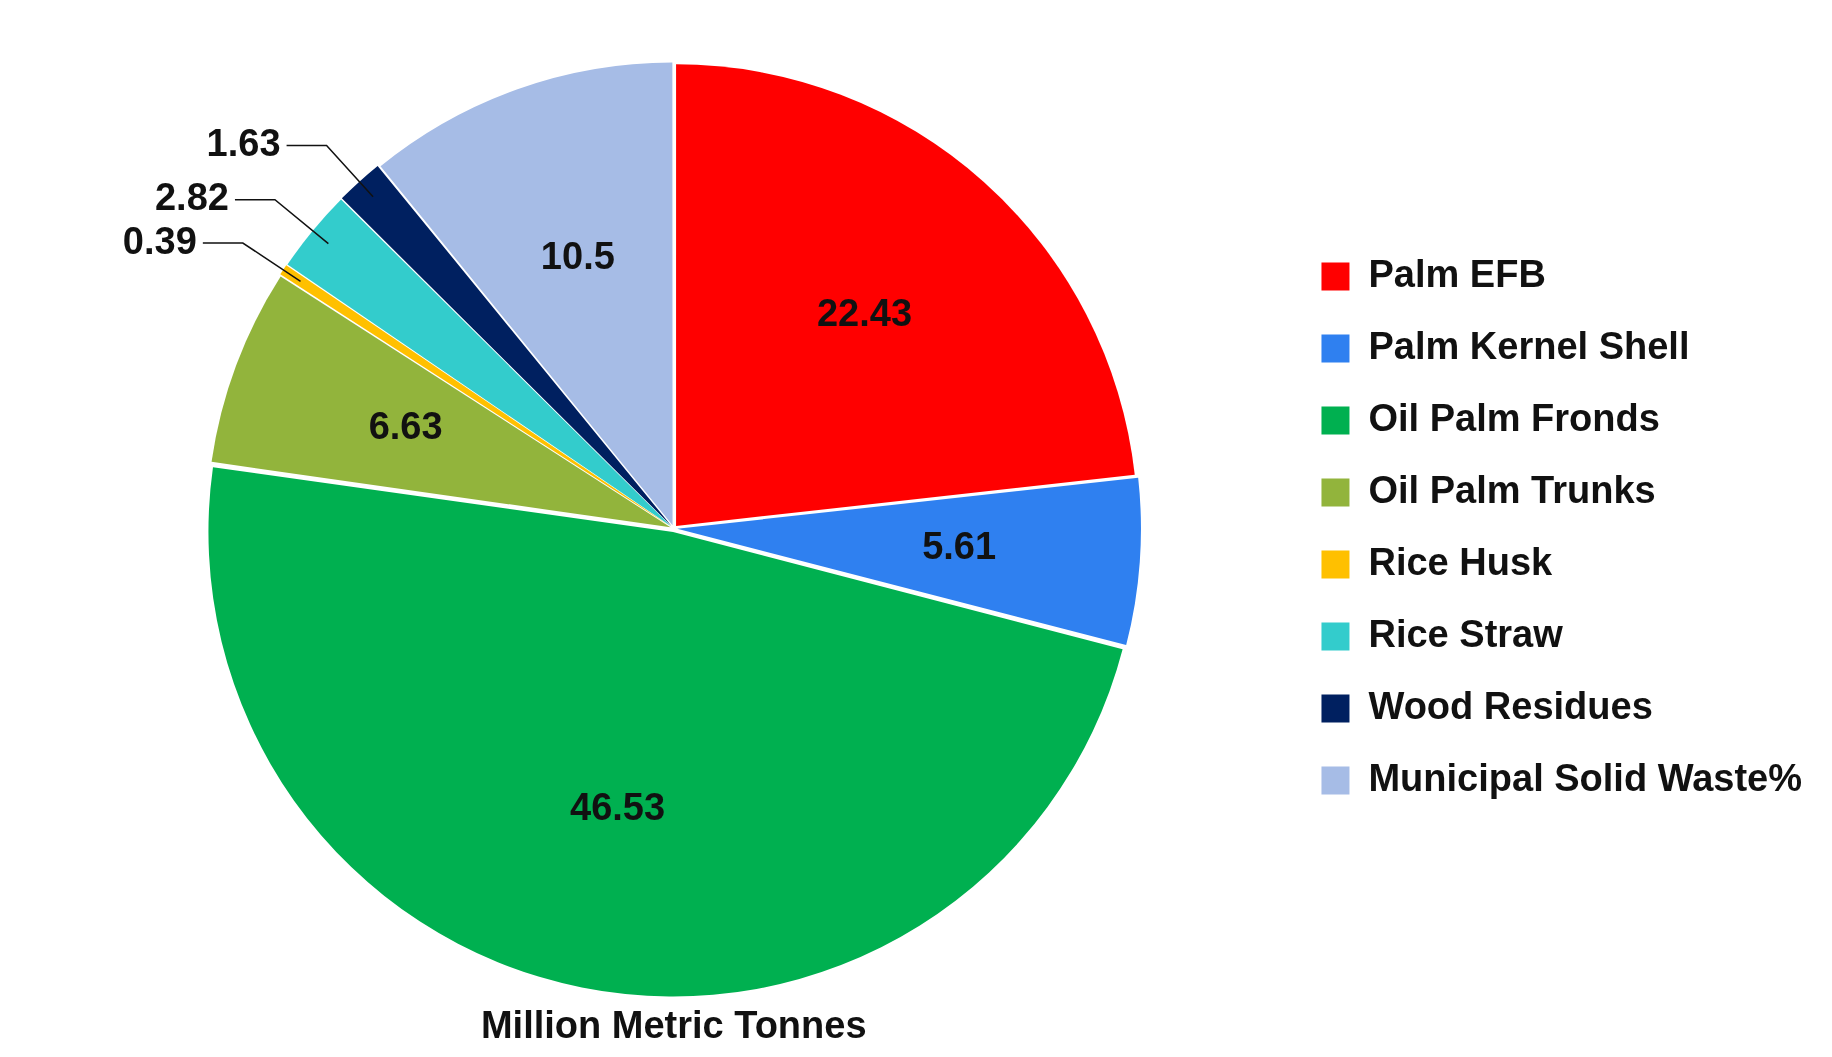  I want to click on legend-label: Oil Palm Fronds, so click(1514, 417).